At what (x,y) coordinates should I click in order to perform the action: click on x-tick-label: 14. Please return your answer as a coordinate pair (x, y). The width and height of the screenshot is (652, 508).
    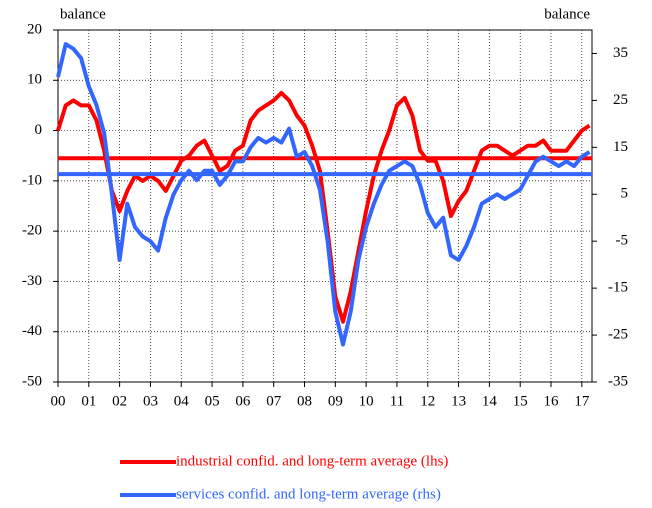
    Looking at the image, I should click on (490, 401).